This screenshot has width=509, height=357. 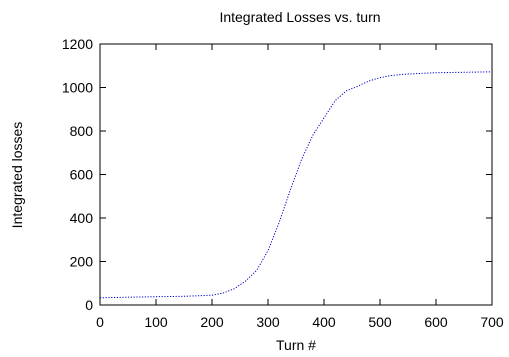 What do you see at coordinates (156, 322) in the screenshot?
I see `x-tick-label: 100` at bounding box center [156, 322].